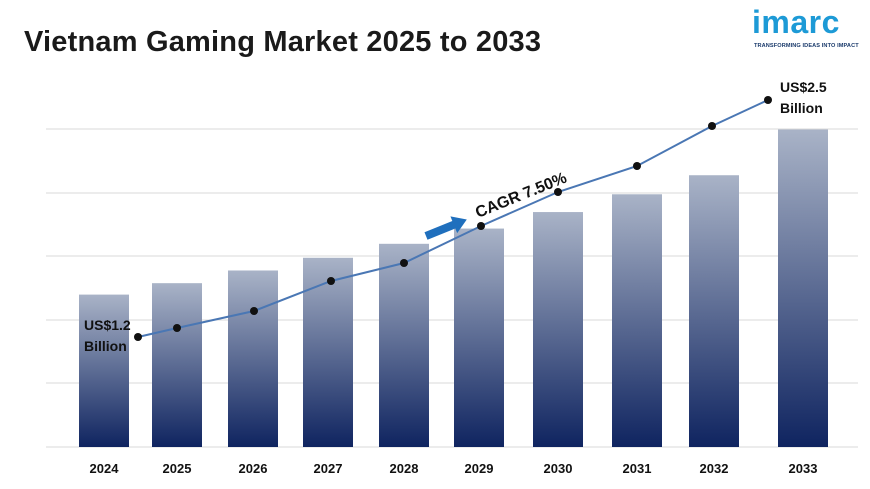 The width and height of the screenshot is (870, 489). Describe the element at coordinates (714, 311) in the screenshot. I see `bar-2032` at that location.